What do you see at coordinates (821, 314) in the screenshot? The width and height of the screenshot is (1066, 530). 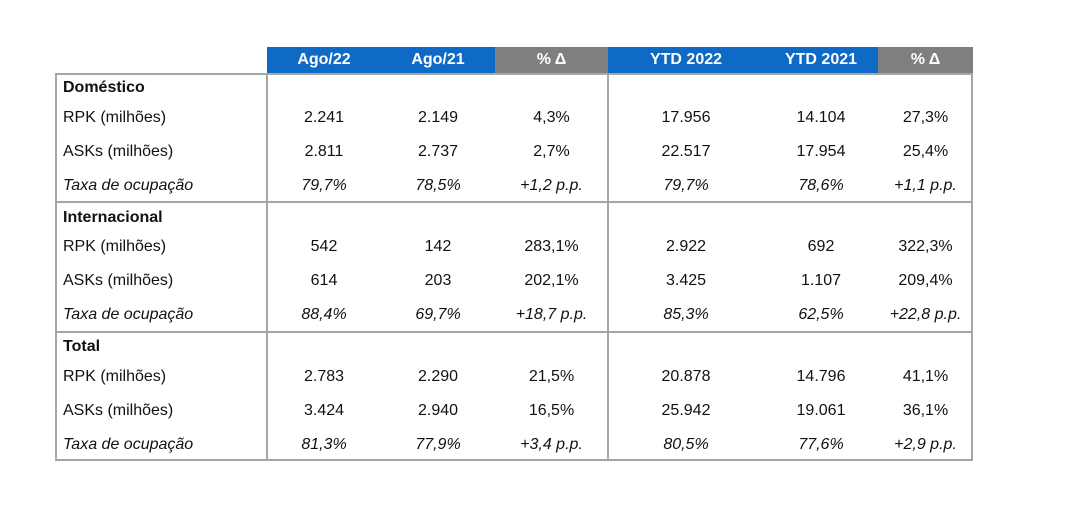 I see `table-cell: 62,5%` at bounding box center [821, 314].